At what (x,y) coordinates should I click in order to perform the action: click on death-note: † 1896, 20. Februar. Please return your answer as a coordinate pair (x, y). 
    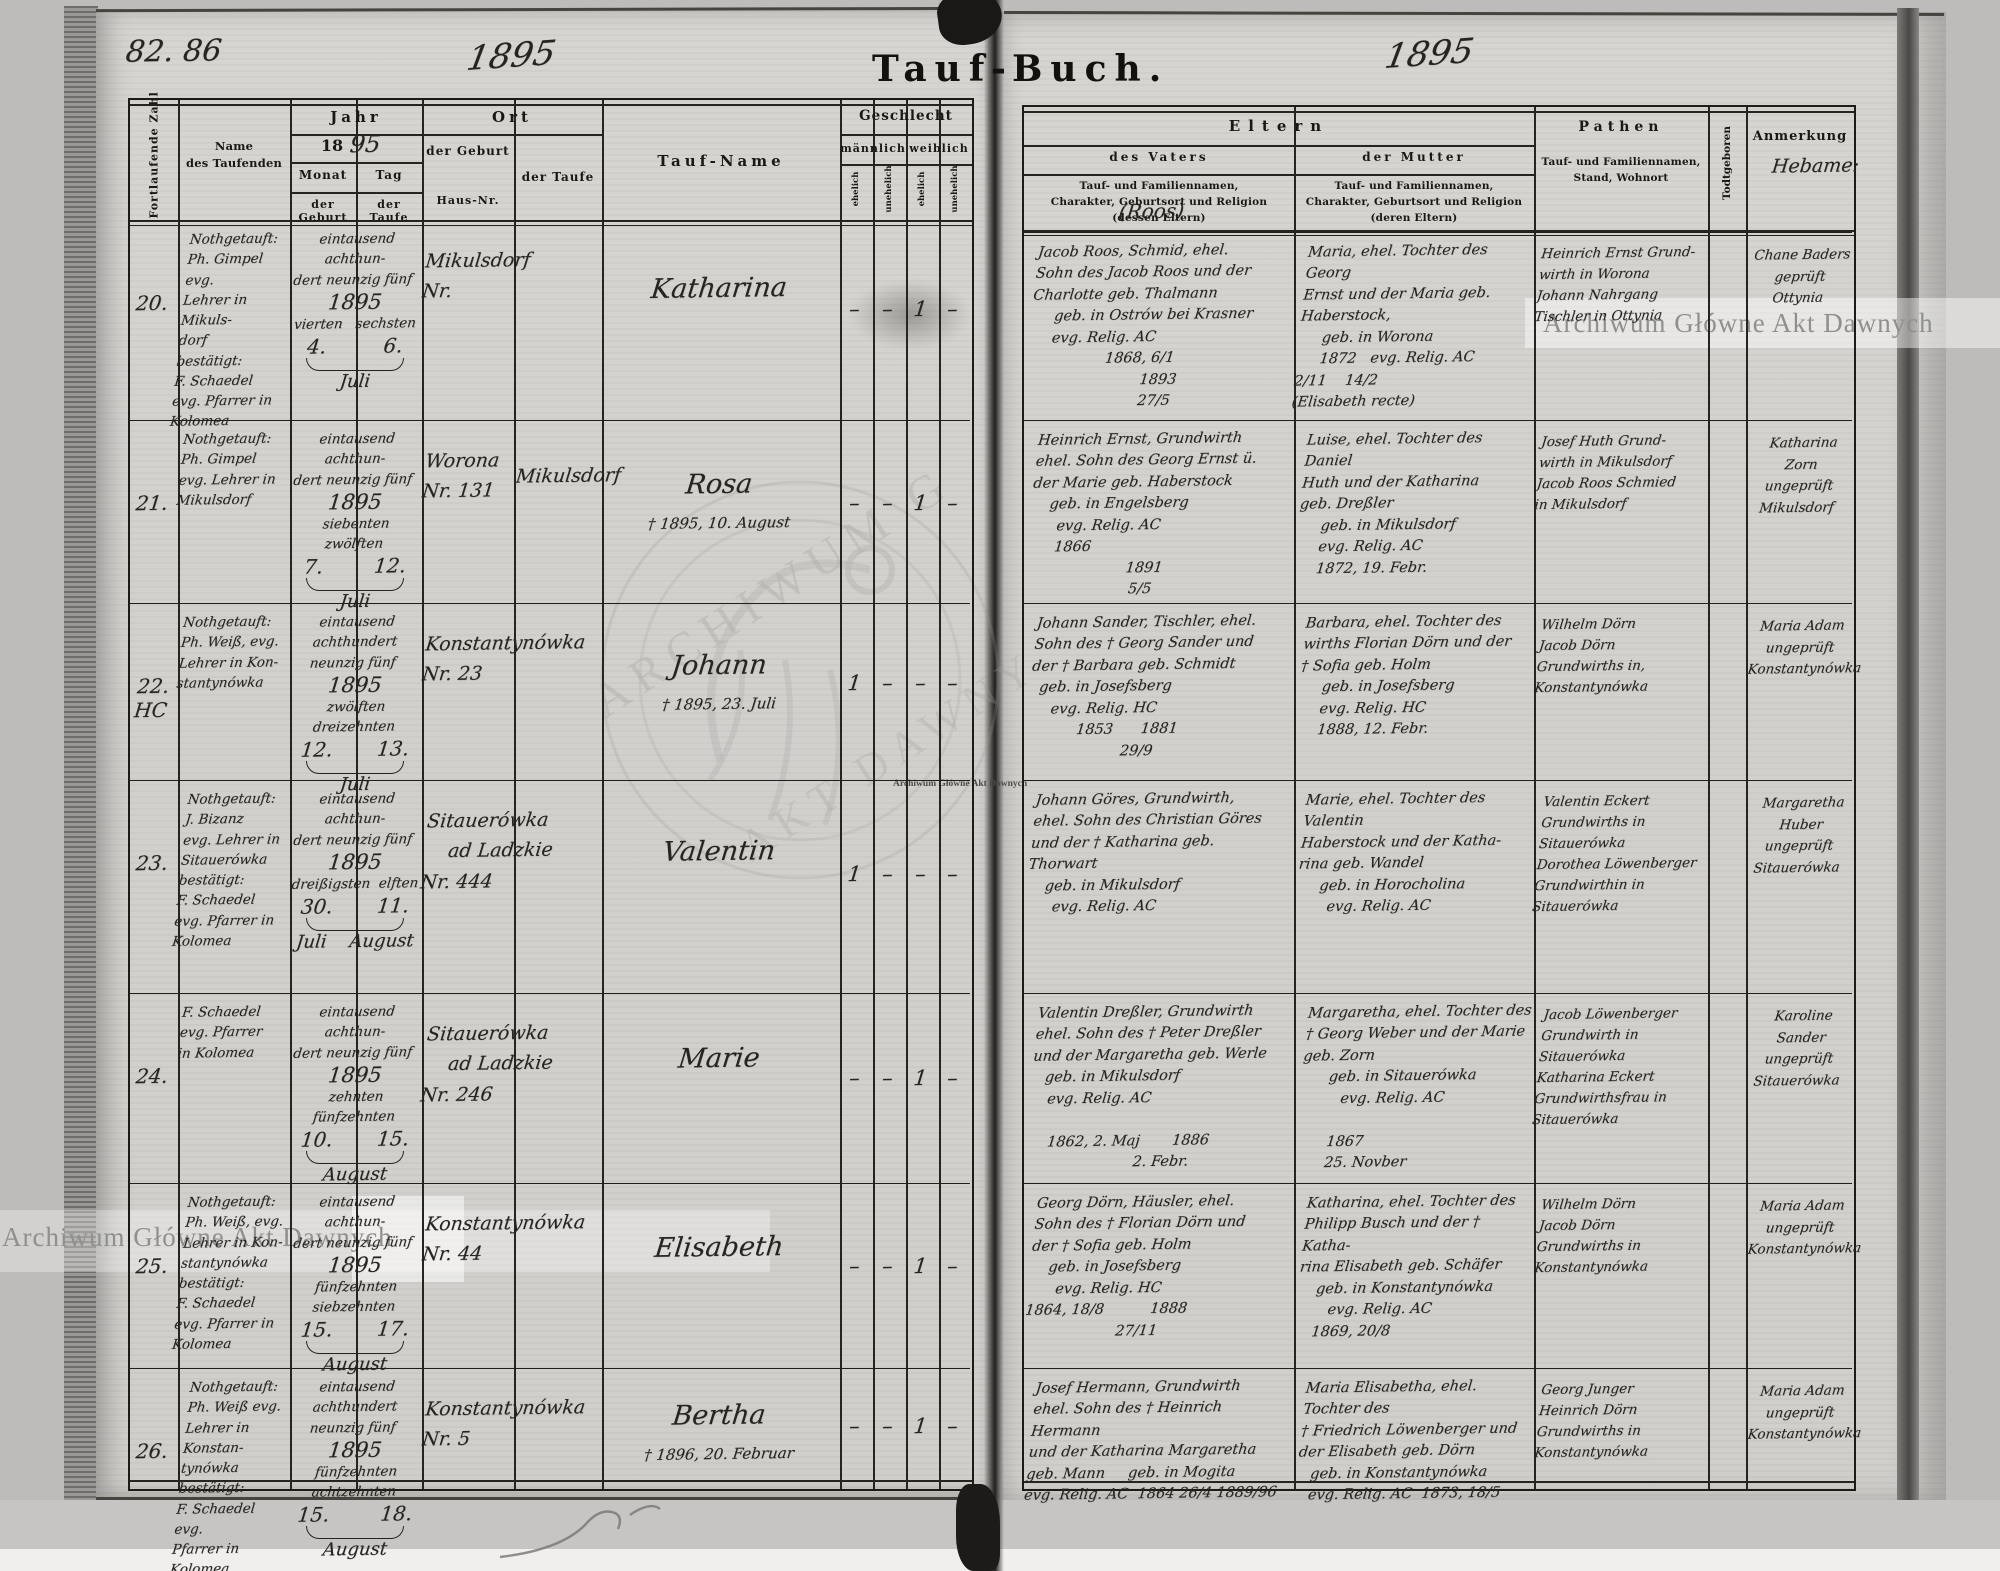
    Looking at the image, I should click on (719, 1453).